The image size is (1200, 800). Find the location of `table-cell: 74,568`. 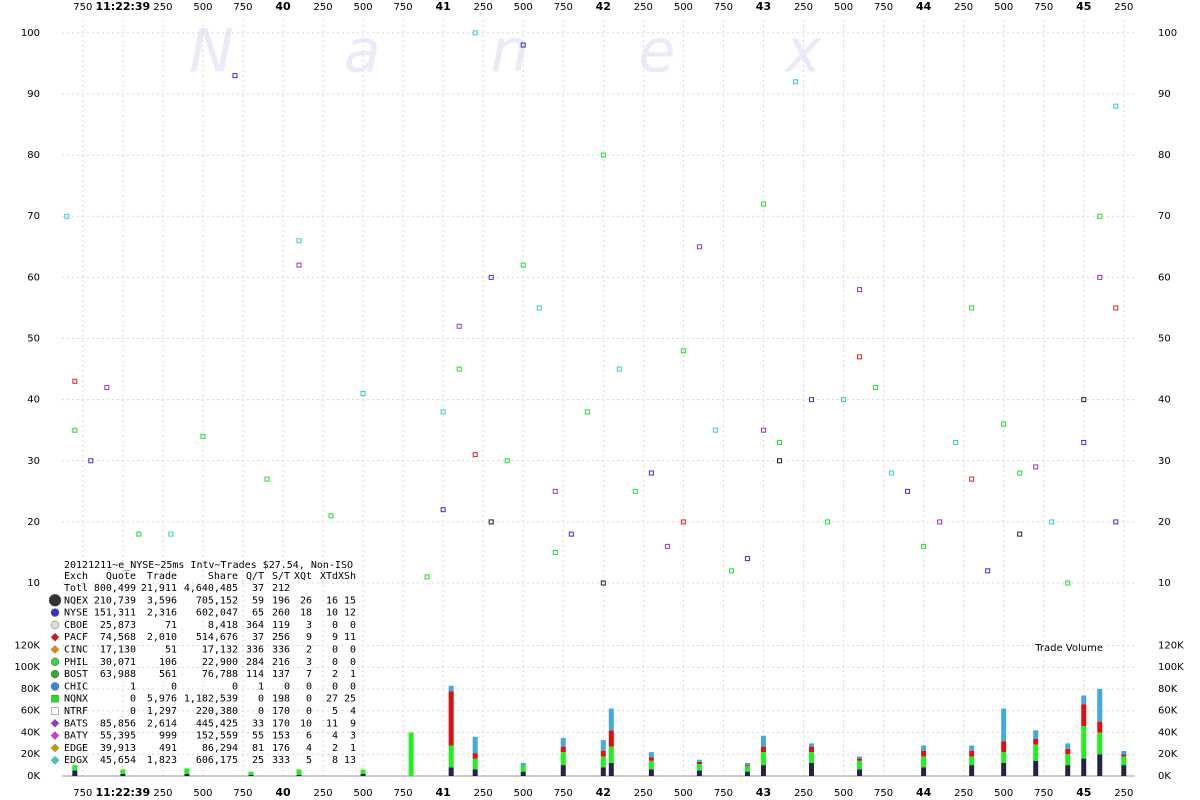

table-cell: 74,568 is located at coordinates (118, 637).